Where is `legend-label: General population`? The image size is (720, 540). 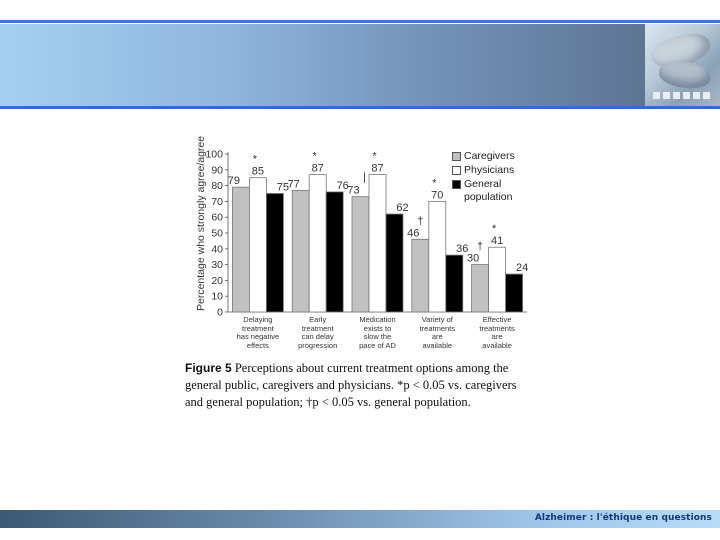
legend-label: General population is located at coordinates (488, 191).